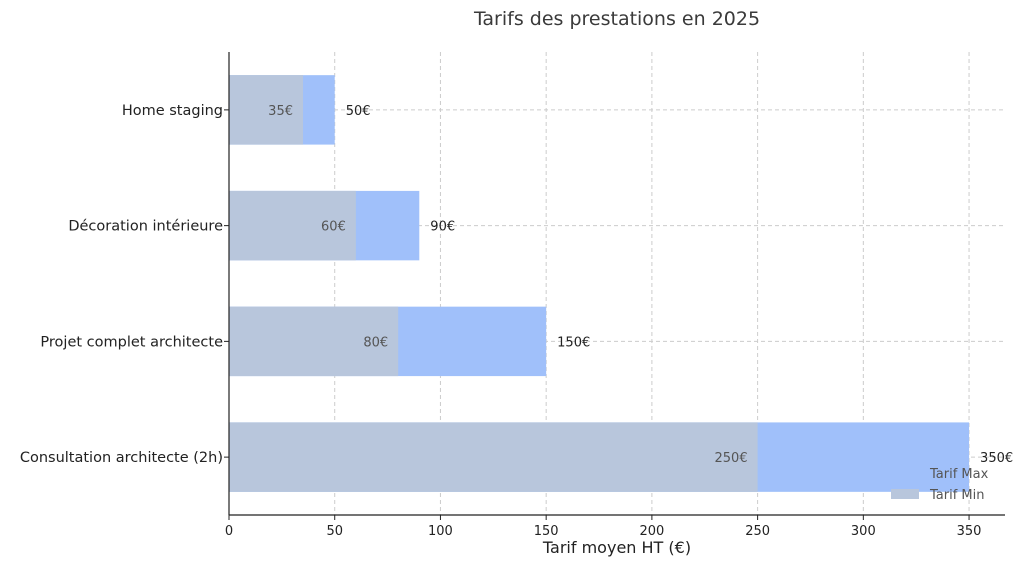  Describe the element at coordinates (616, 547) in the screenshot. I see `x-axis-label: Tarif moyen HT (€)` at that location.